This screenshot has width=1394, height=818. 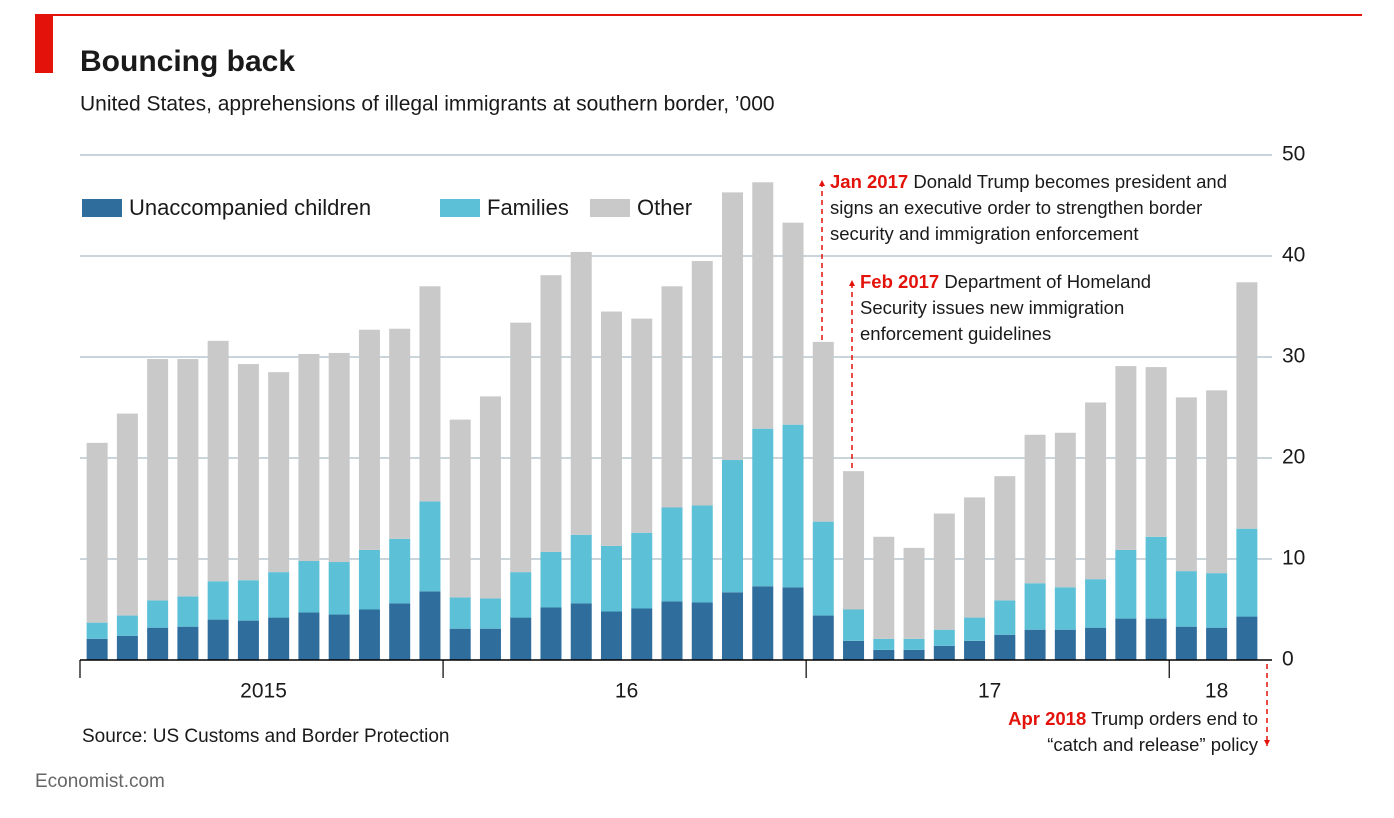 What do you see at coordinates (266, 736) in the screenshot?
I see `source: Source: US Customs and Border Protection` at bounding box center [266, 736].